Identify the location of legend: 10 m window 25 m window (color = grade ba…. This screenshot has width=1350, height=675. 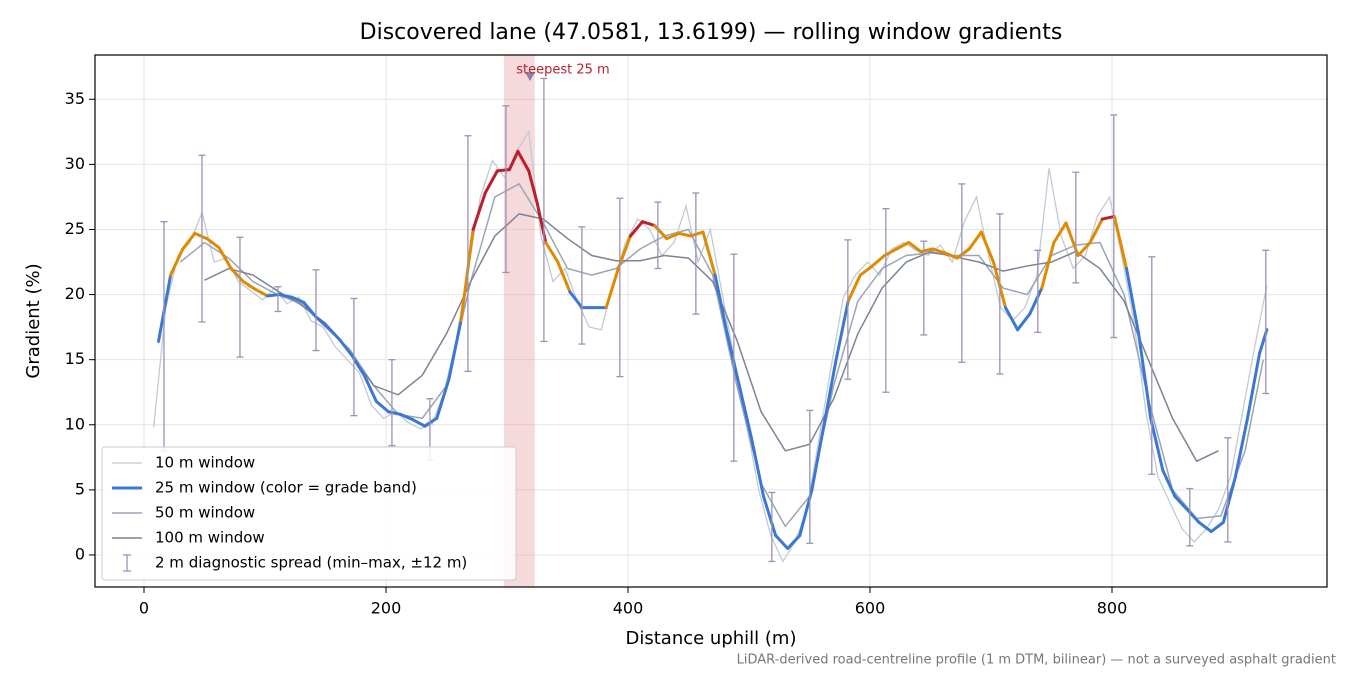
(309, 513).